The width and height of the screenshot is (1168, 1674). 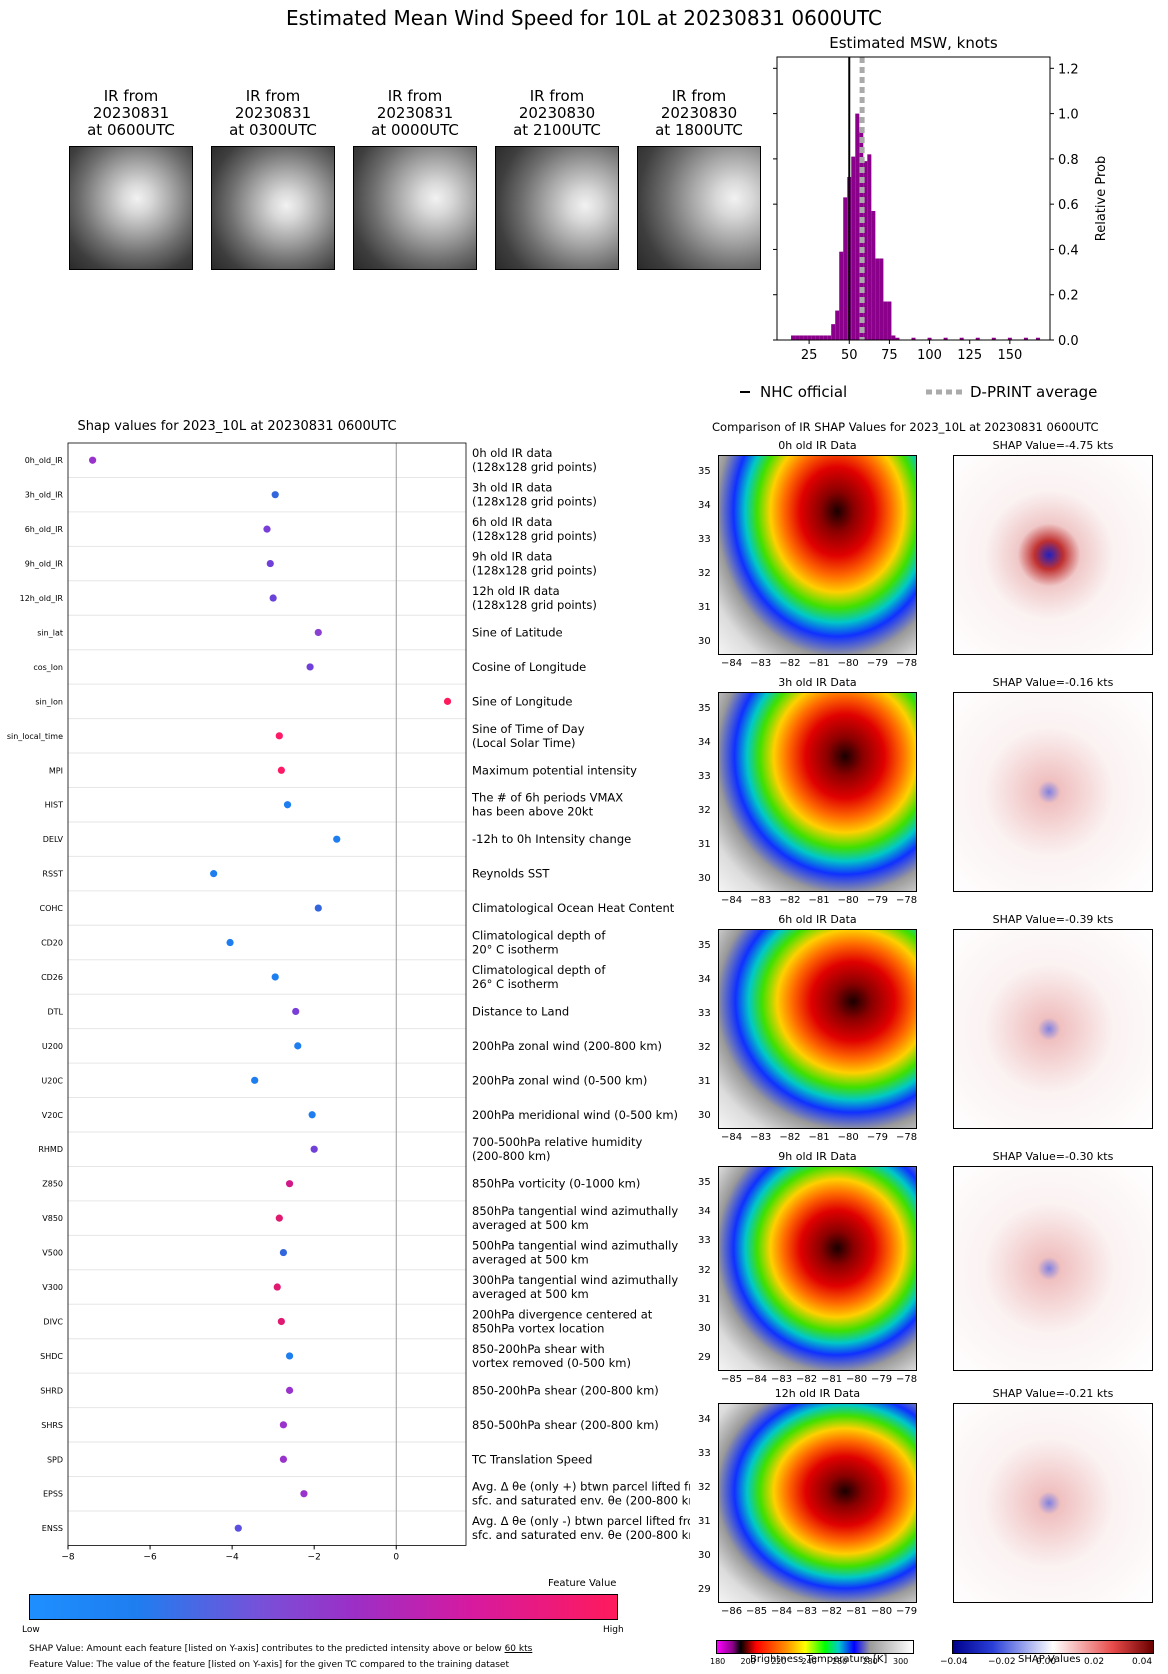 What do you see at coordinates (529, 667) in the screenshot?
I see `feature-description: Cosine of Longitude` at bounding box center [529, 667].